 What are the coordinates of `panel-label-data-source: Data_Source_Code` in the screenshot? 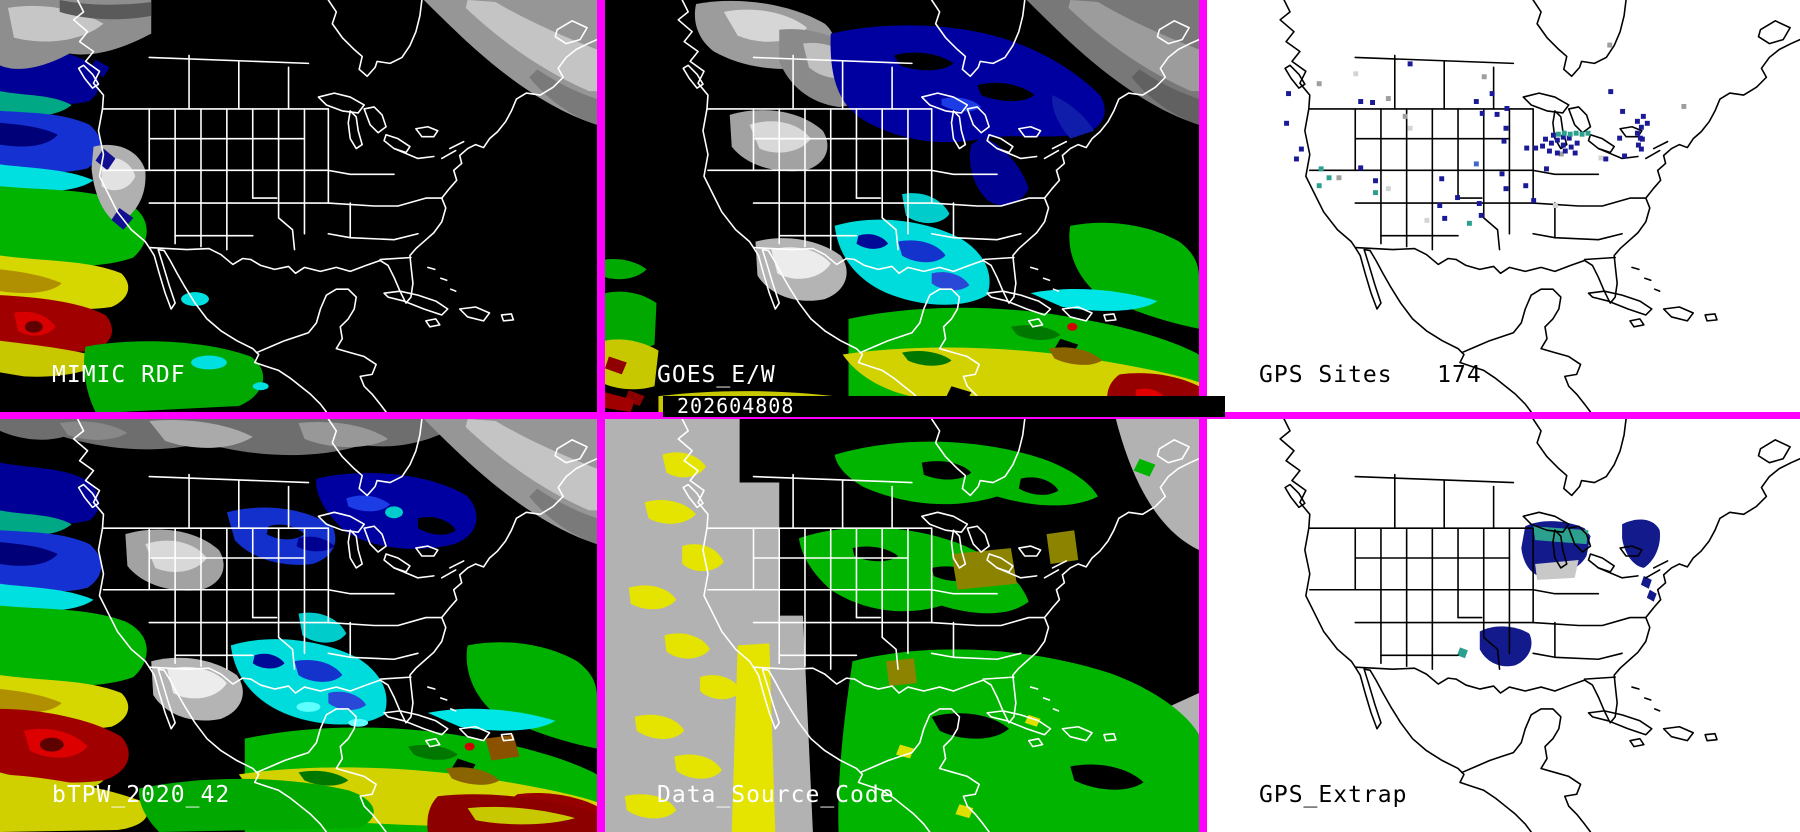 It's located at (776, 795).